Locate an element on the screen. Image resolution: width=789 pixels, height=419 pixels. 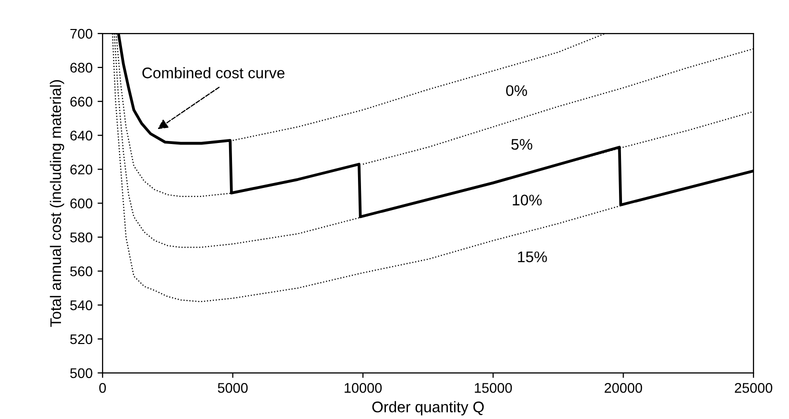
y-tick-label: 540 is located at coordinates (81, 305).